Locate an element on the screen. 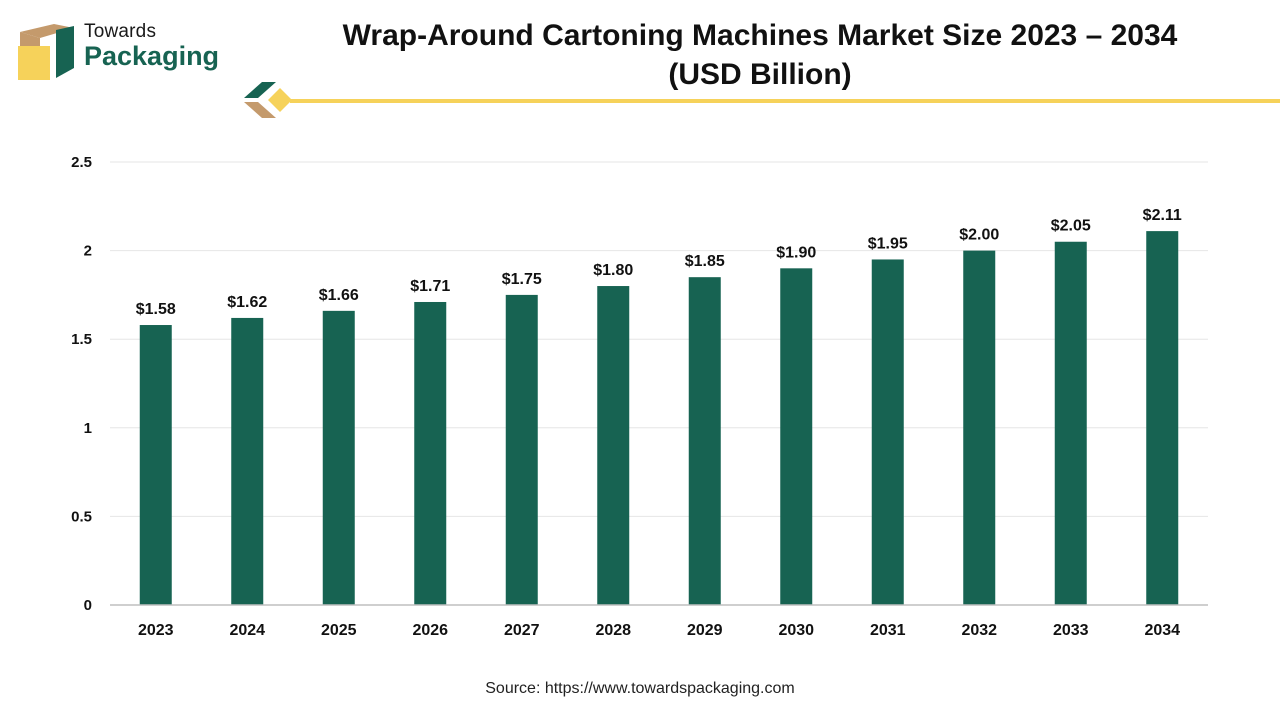  x-tick-label: 2026 is located at coordinates (430, 630).